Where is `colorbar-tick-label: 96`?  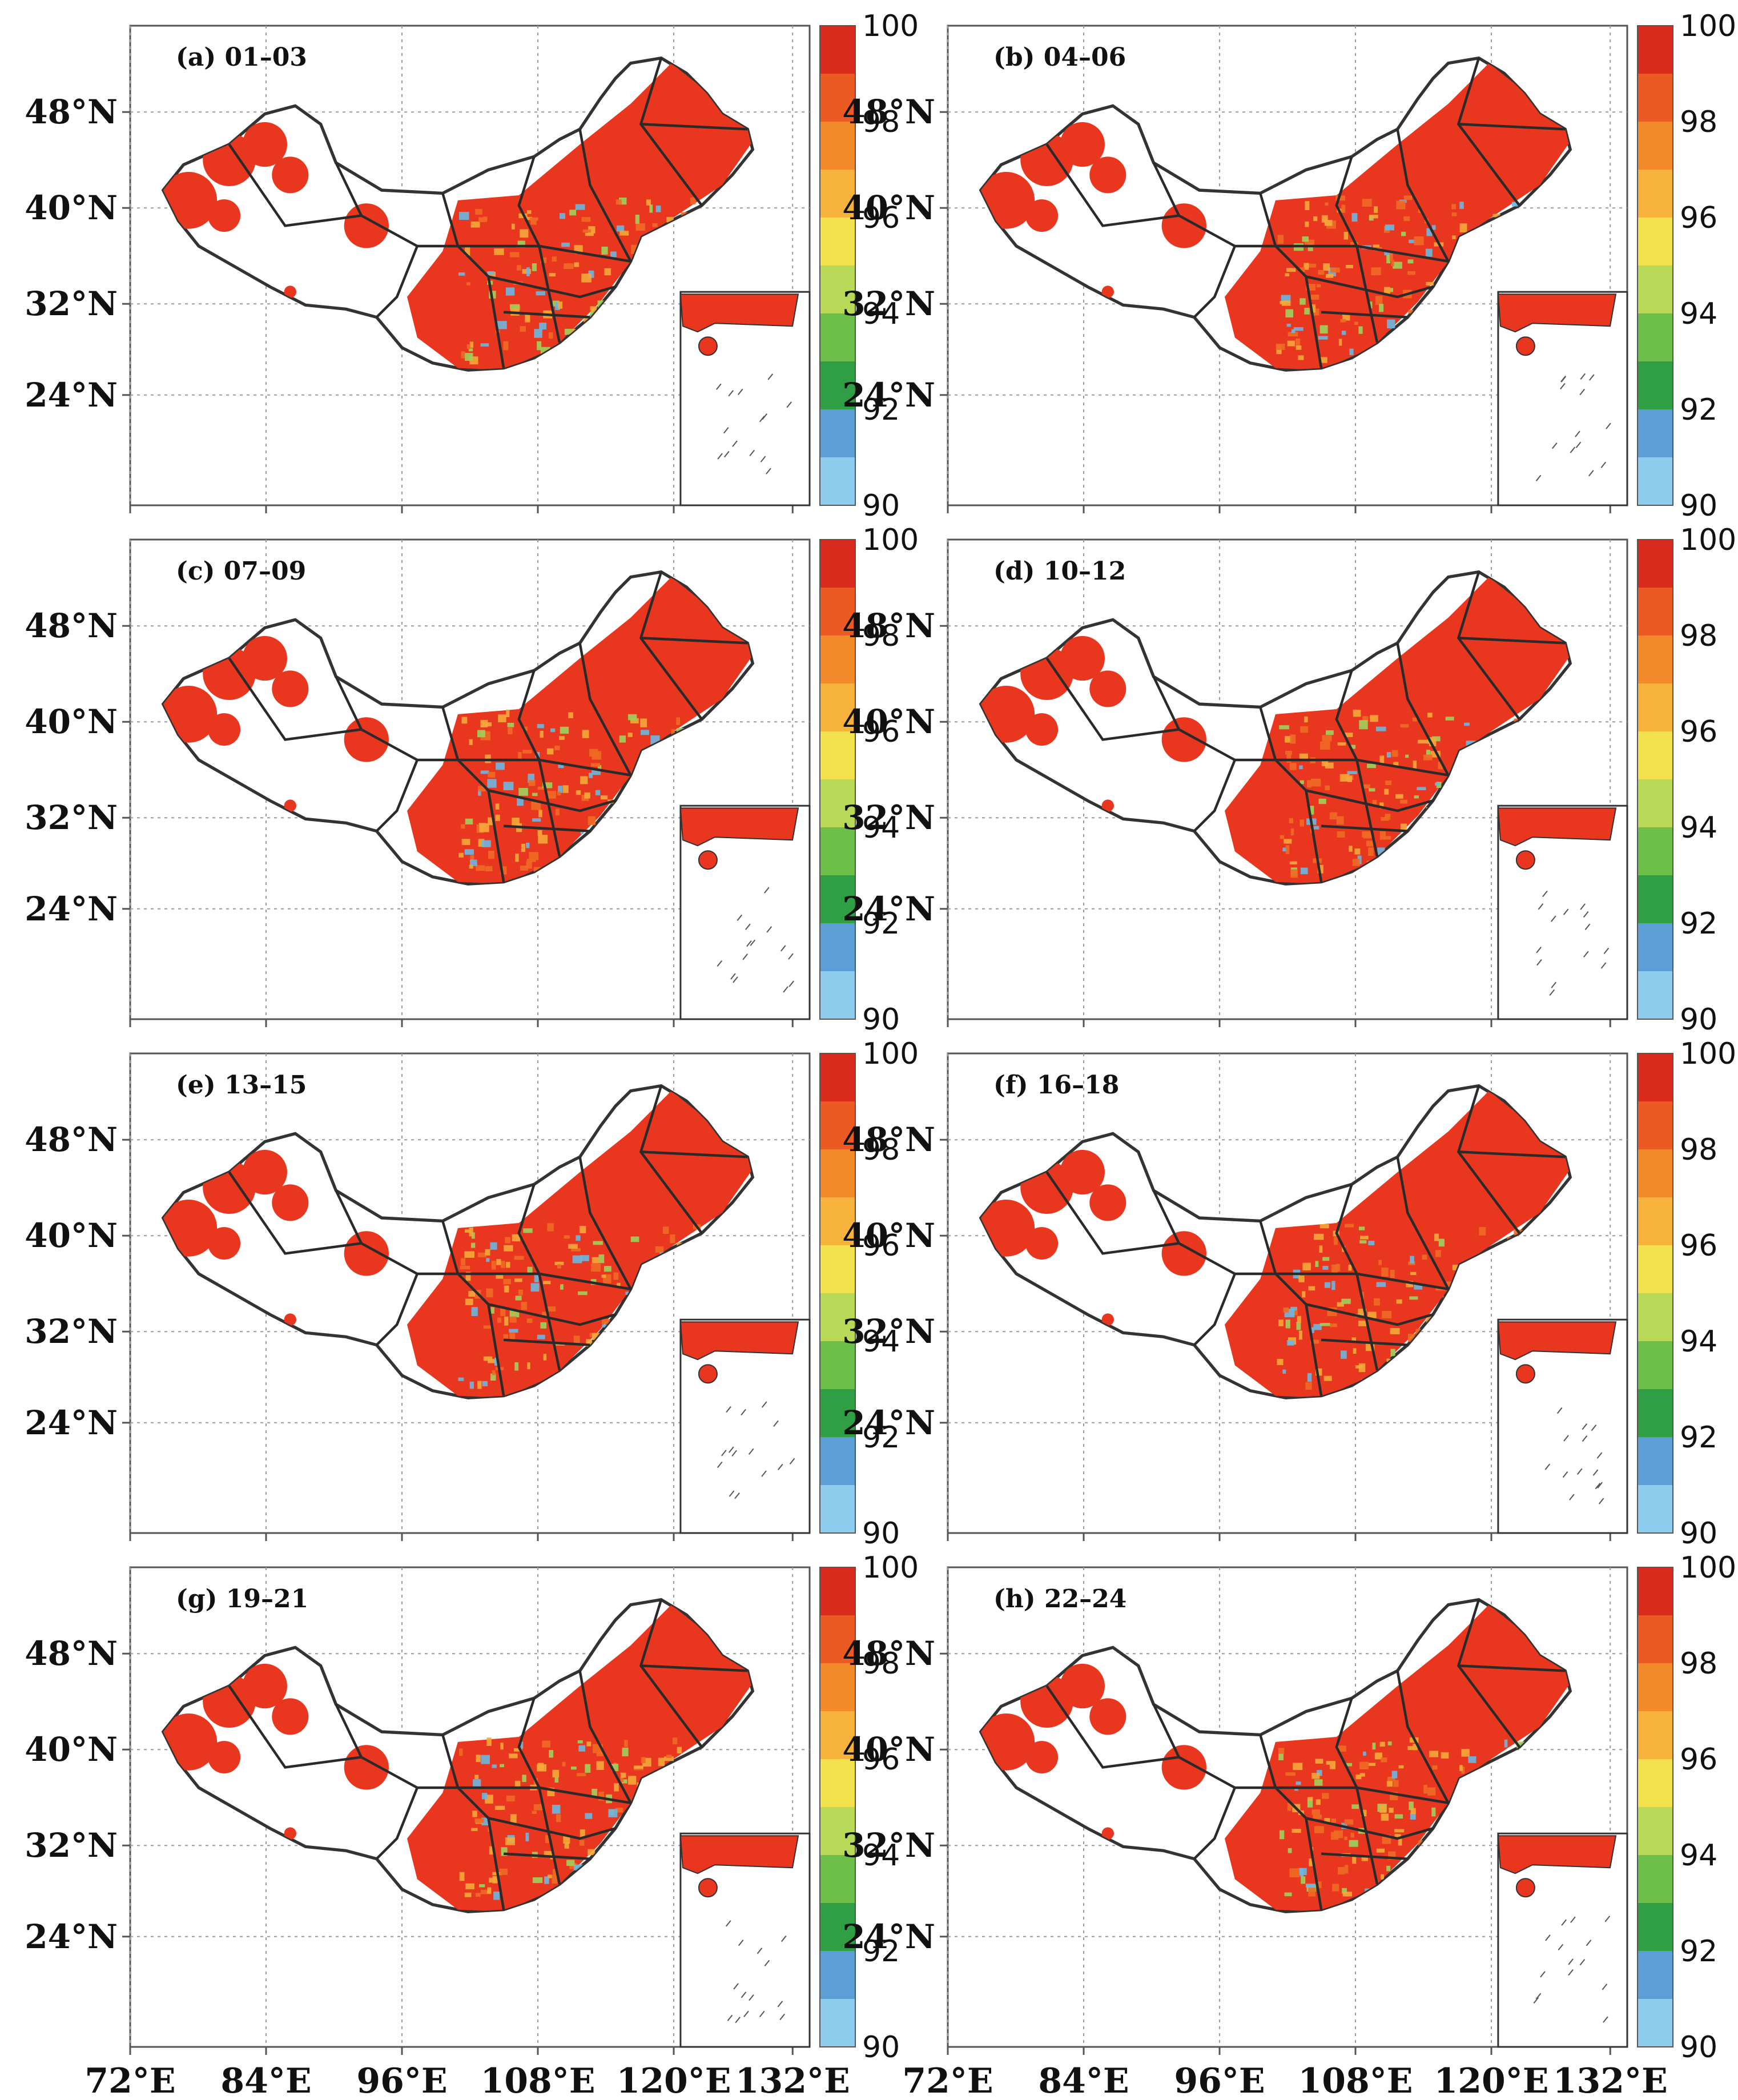
colorbar-tick-label: 96 is located at coordinates (881, 732).